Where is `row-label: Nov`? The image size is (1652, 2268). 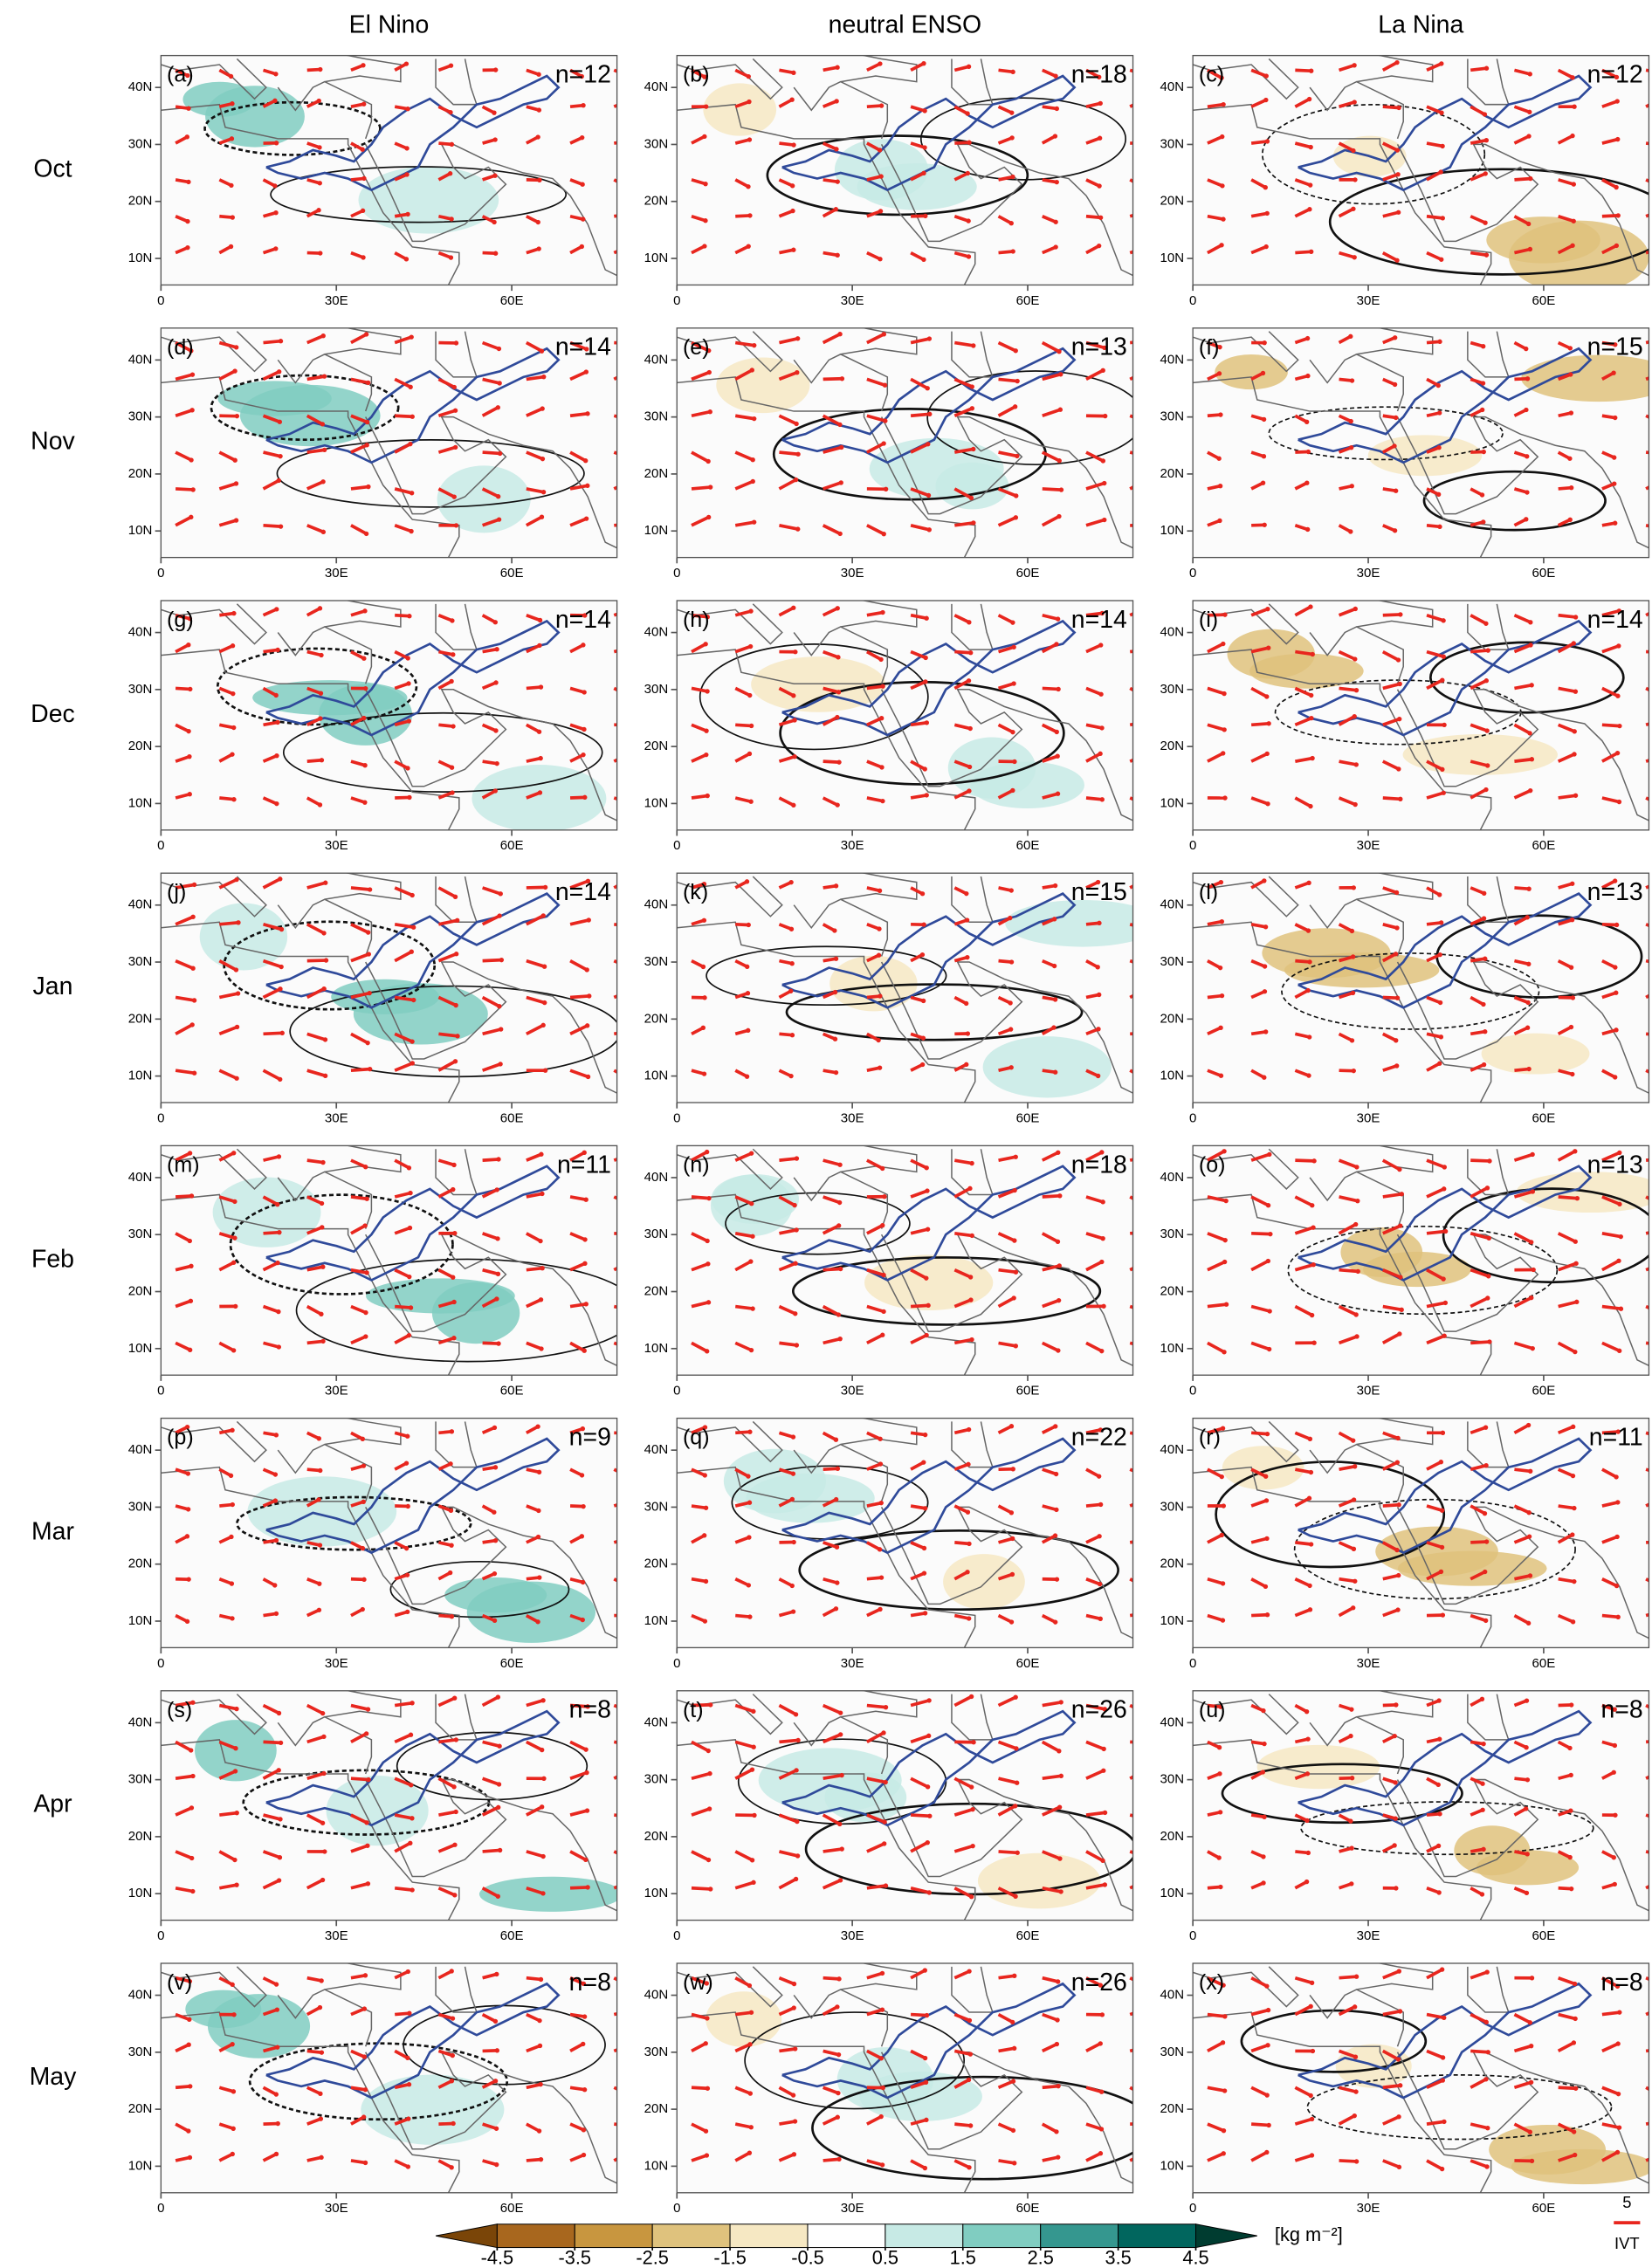
row-label: Nov is located at coordinates (53, 442).